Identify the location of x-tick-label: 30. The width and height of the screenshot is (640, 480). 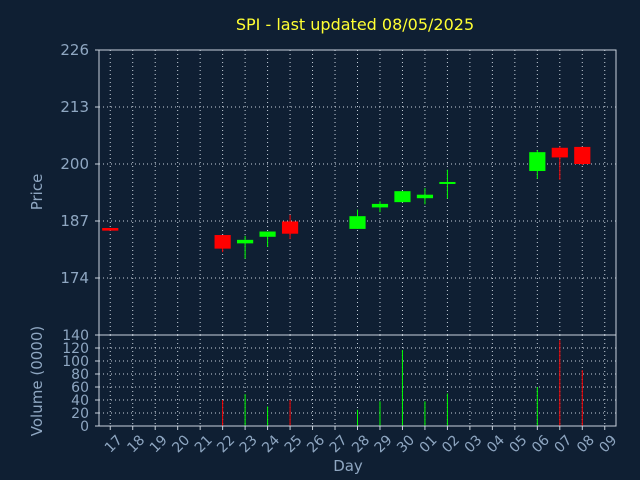
(406, 444).